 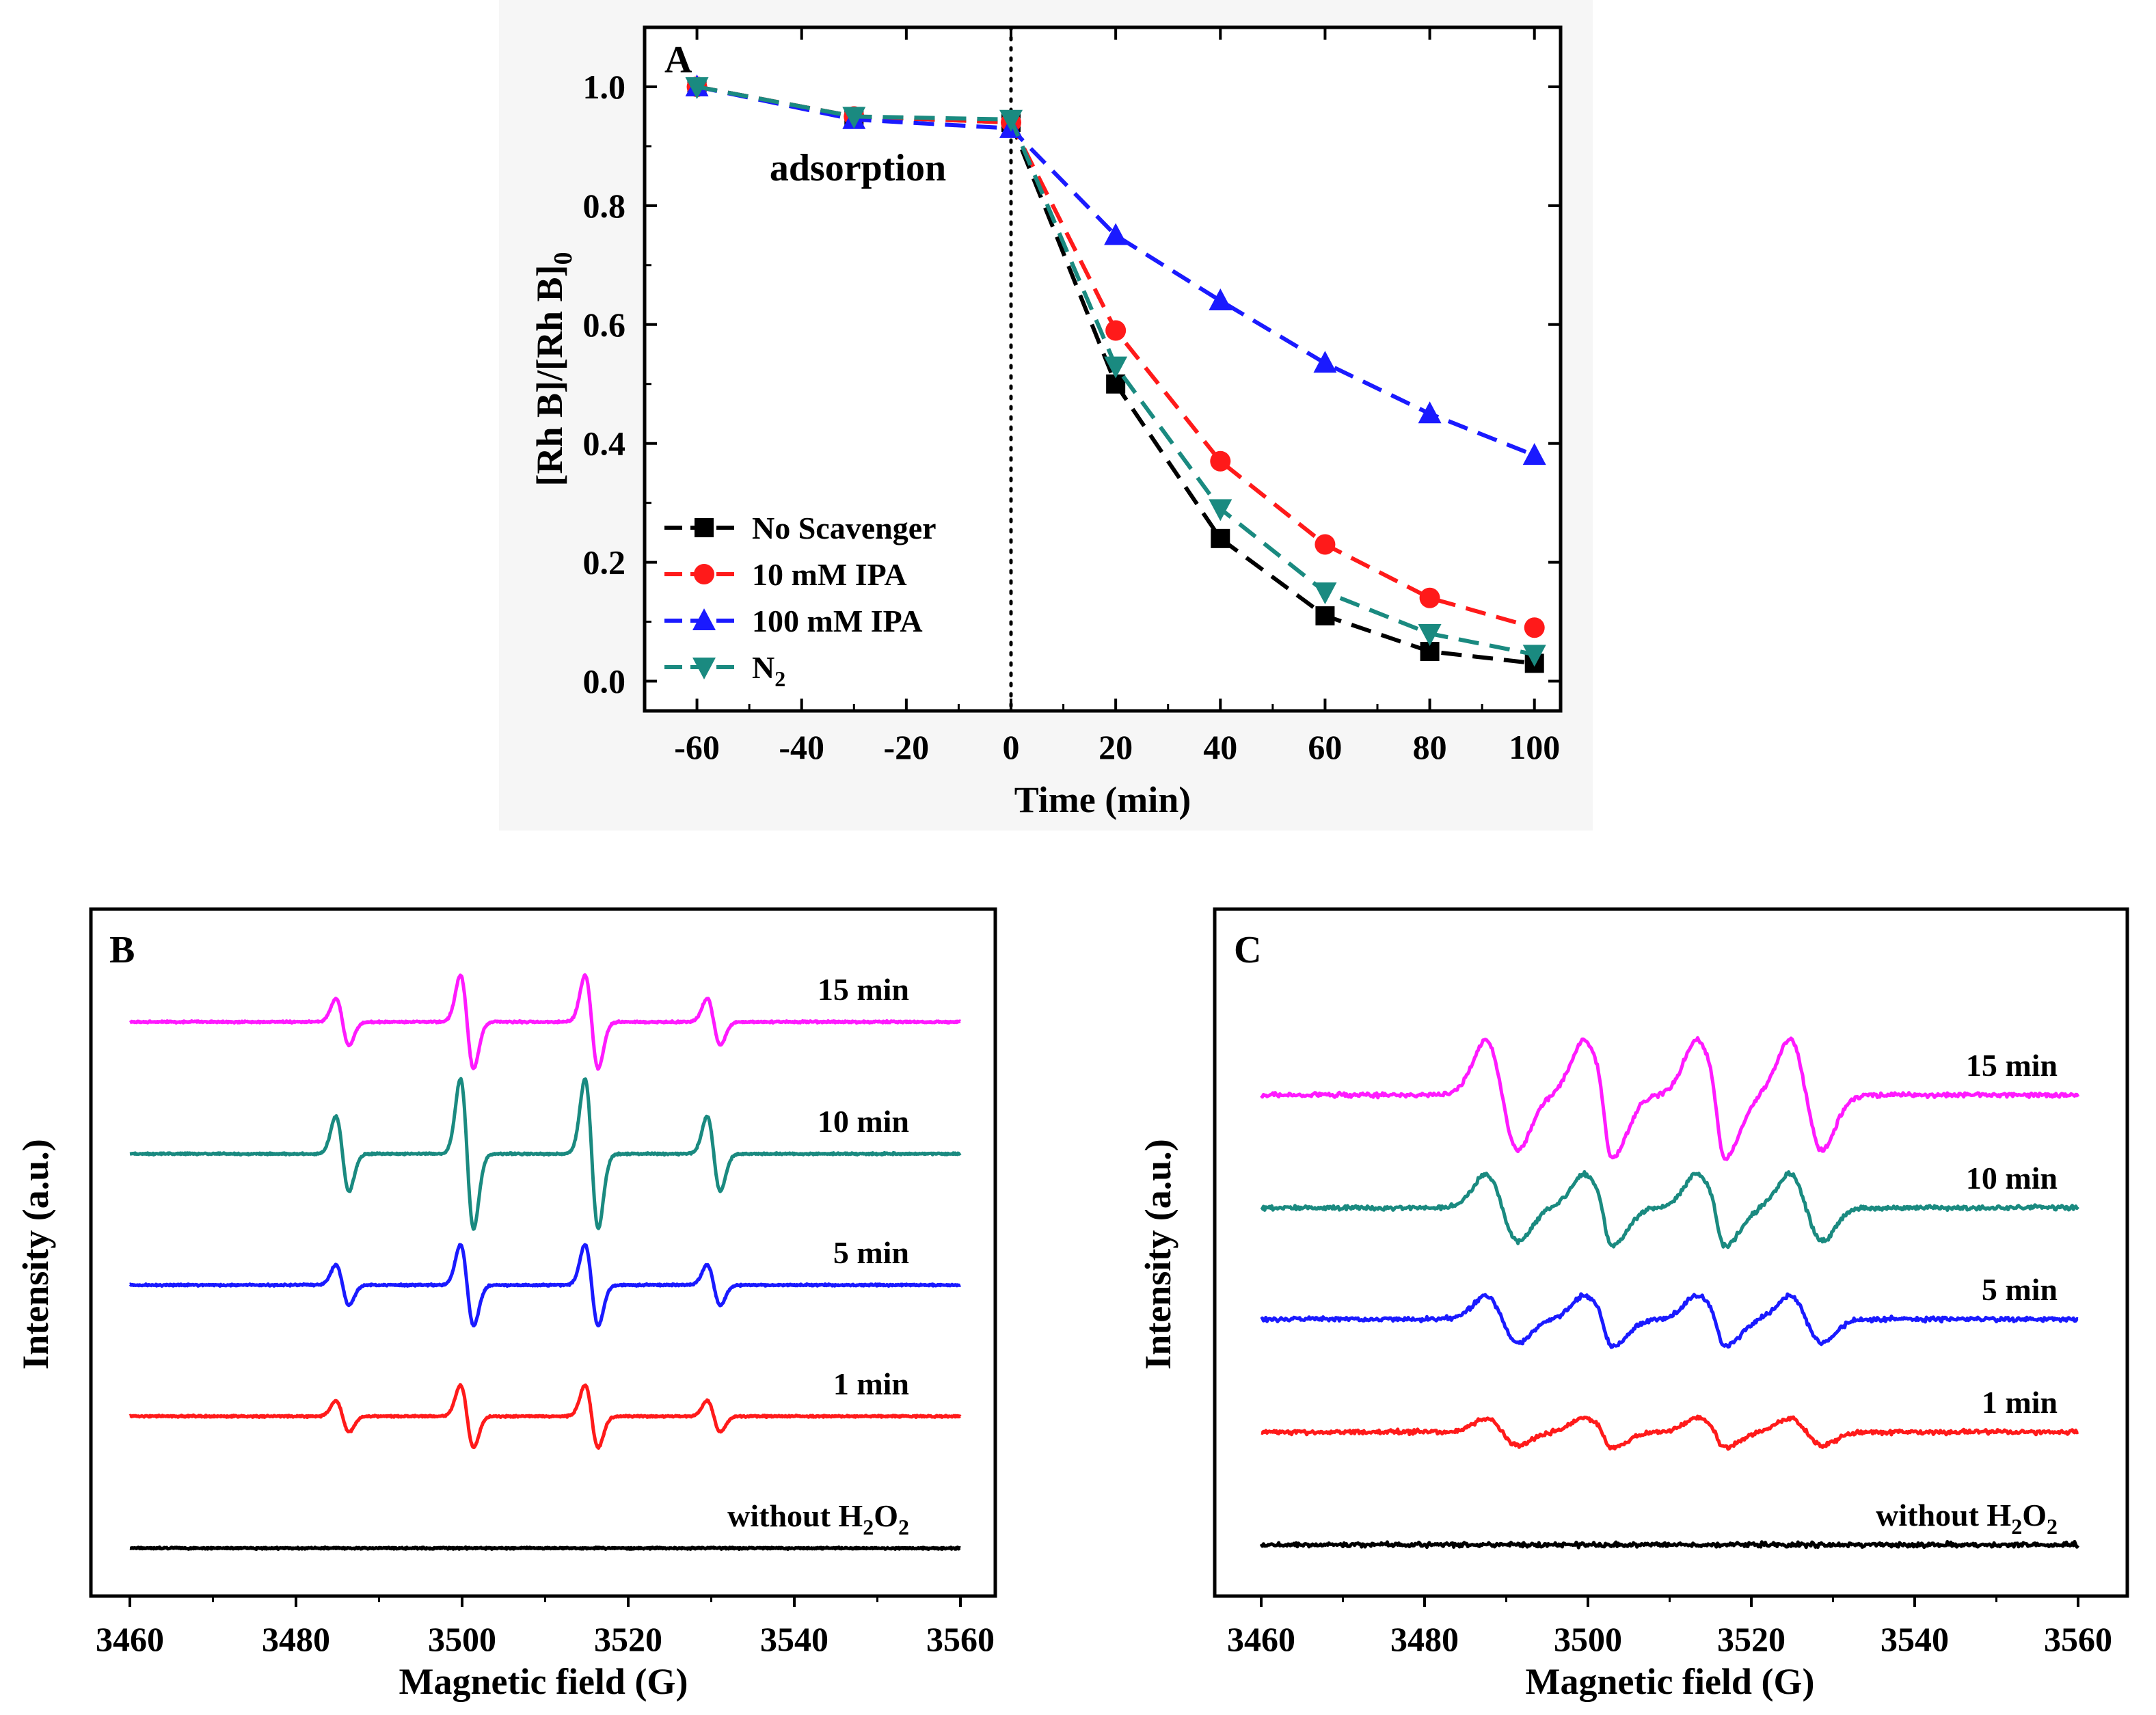 I want to click on panel-a-y-tick-labels: 0.0 0.2 0.4 0.6 0.8 1.0, so click(x=604, y=384).